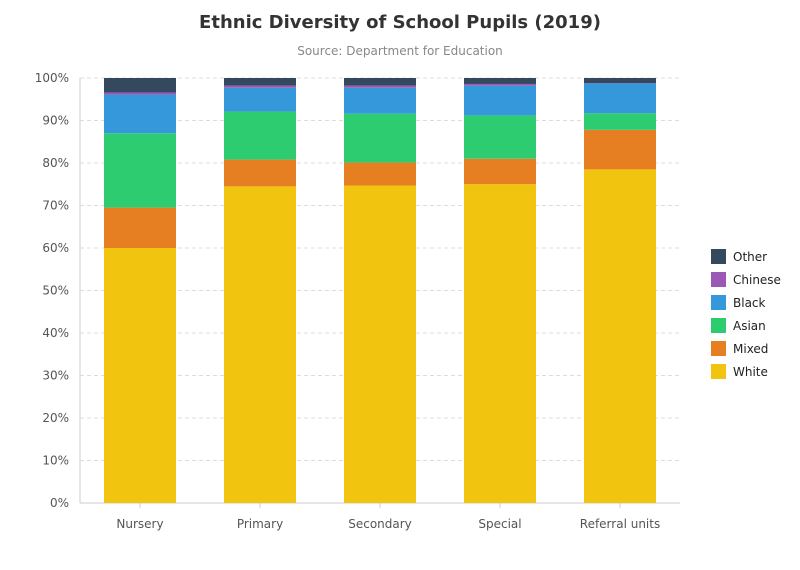  I want to click on legend-label: Mixed, so click(750, 349).